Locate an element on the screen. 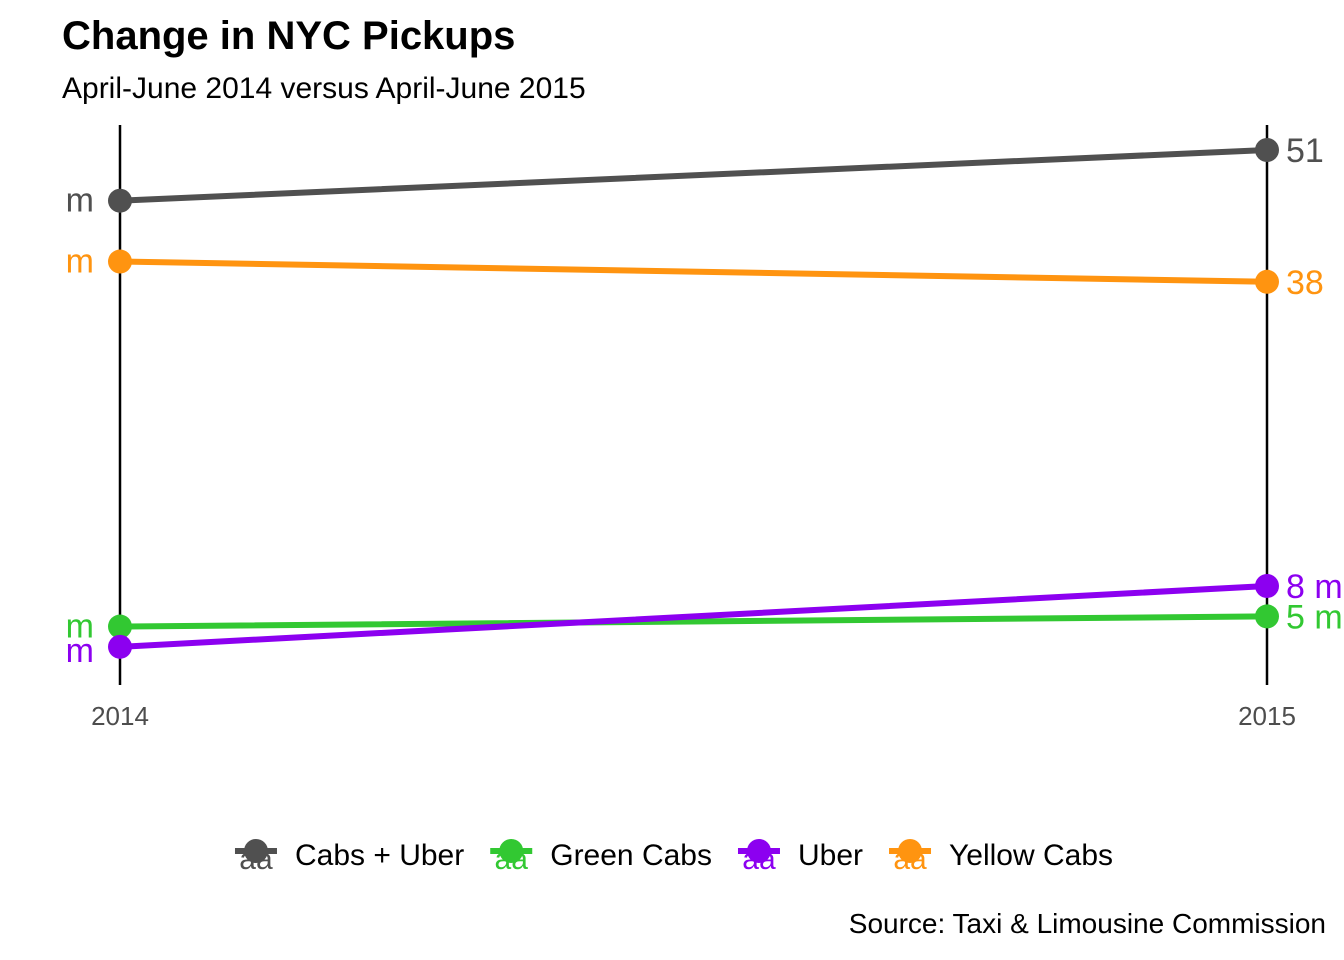 The width and height of the screenshot is (1344, 960). legend-label: Cabs + Uber is located at coordinates (379, 855).